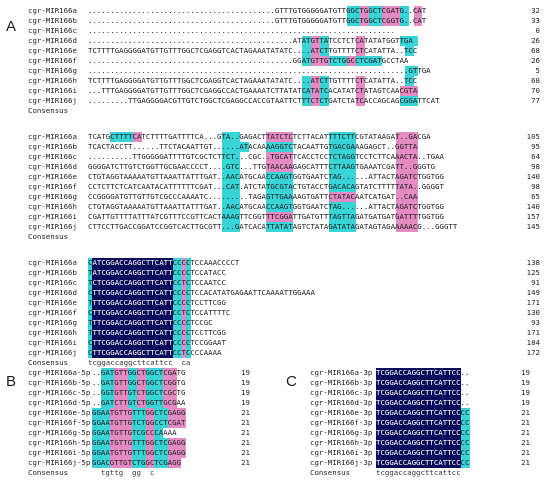 The image size is (550, 491). I want to click on sequence-row: cgr-MIR166f-5p GGAATGTTGTCTGGCCTCGAT 21, so click(275, 423).